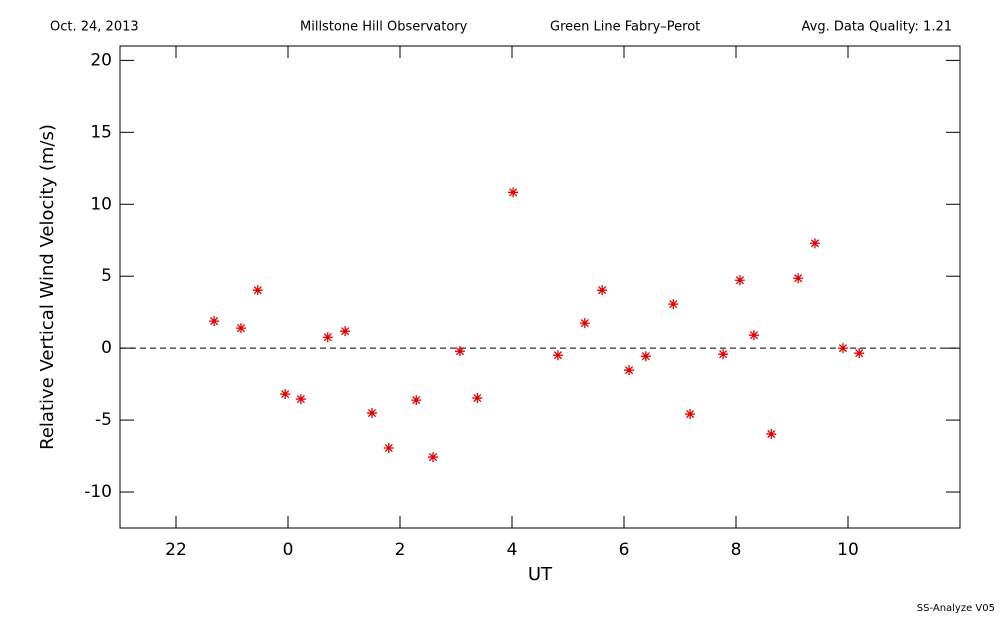 This screenshot has height=625, width=1000. I want to click on y-tick-label: 15, so click(101, 132).